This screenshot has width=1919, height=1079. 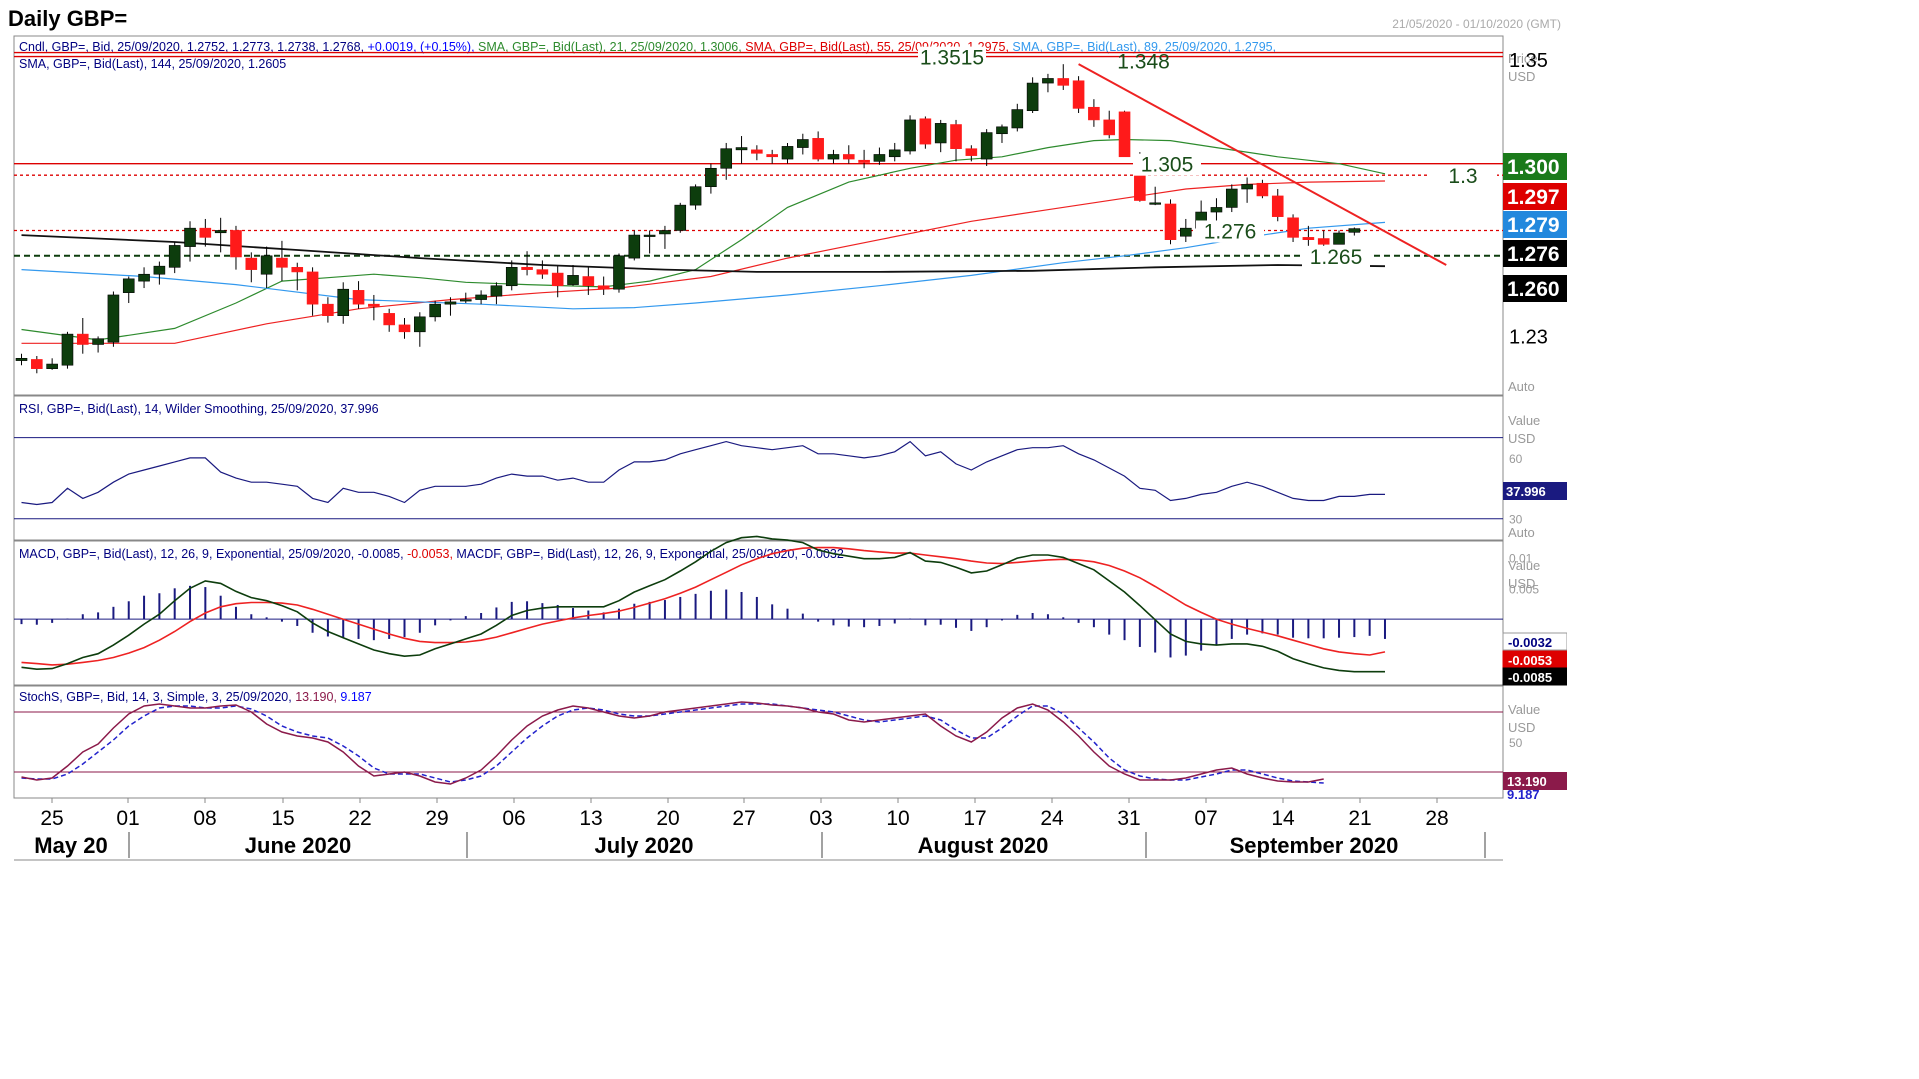 I want to click on date-range: 21/05/2020 - 01/10/2020 (GMT), so click(x=1476, y=24).